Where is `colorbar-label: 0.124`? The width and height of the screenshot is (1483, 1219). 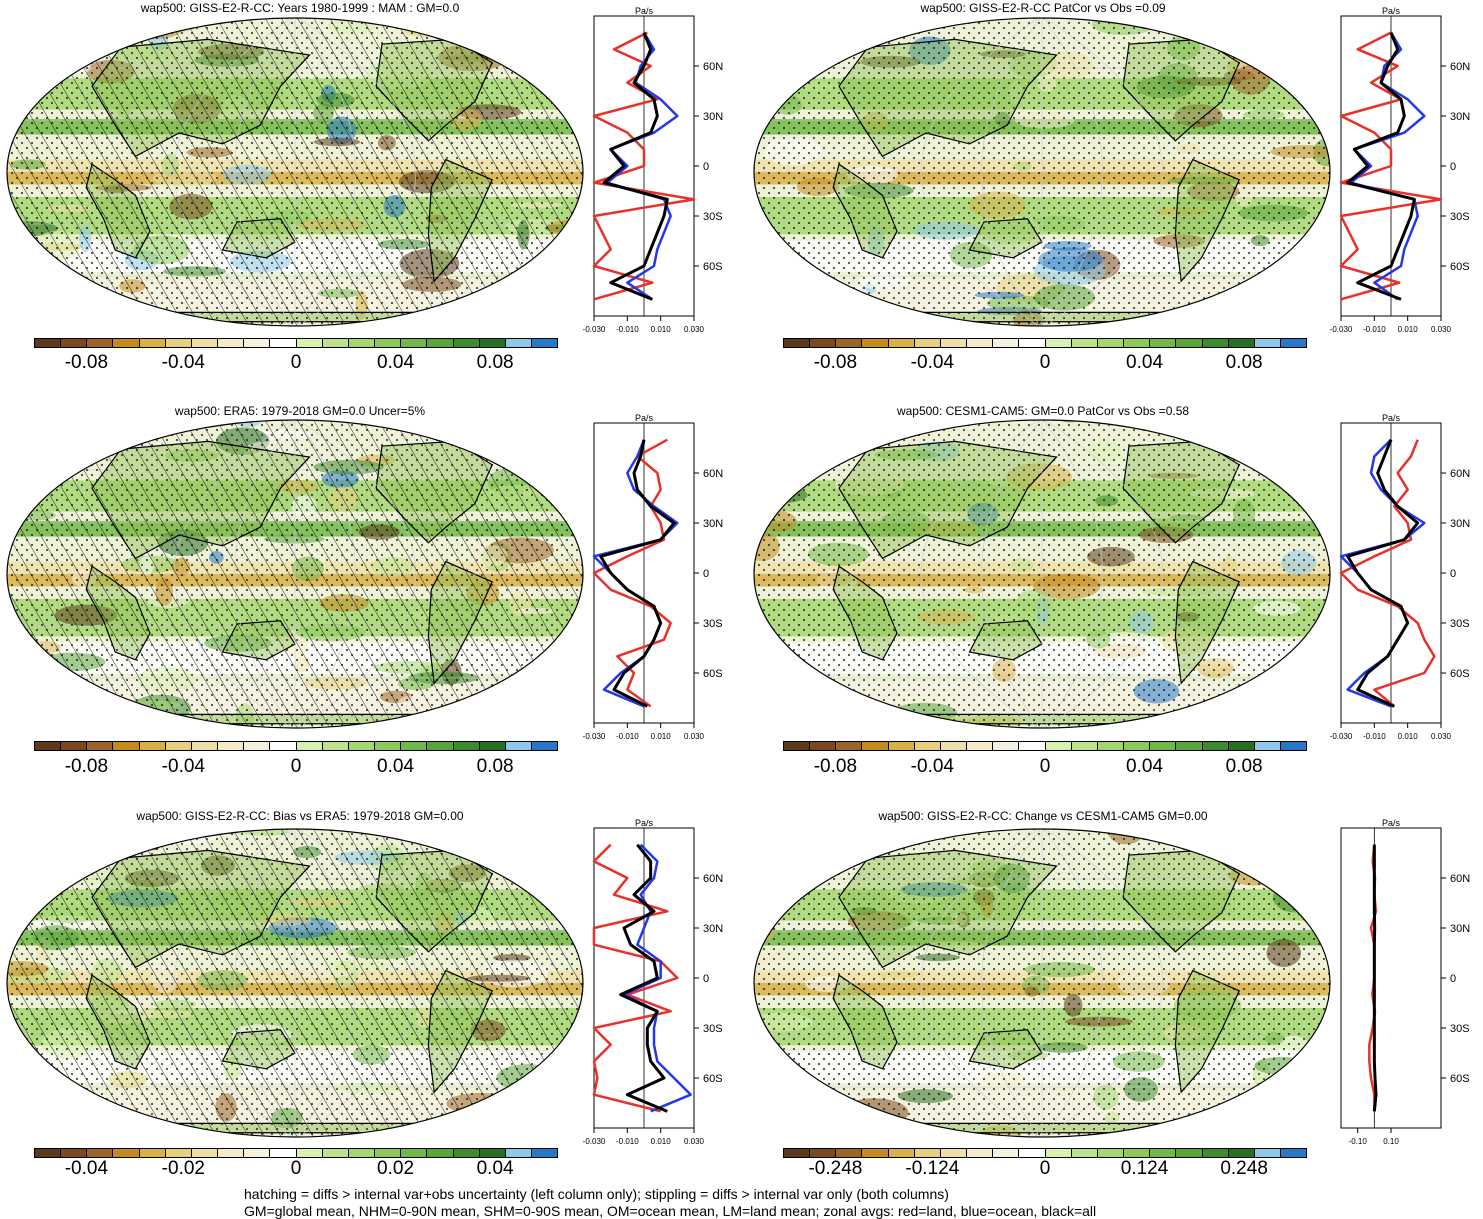
colorbar-label: 0.124 is located at coordinates (1144, 1168).